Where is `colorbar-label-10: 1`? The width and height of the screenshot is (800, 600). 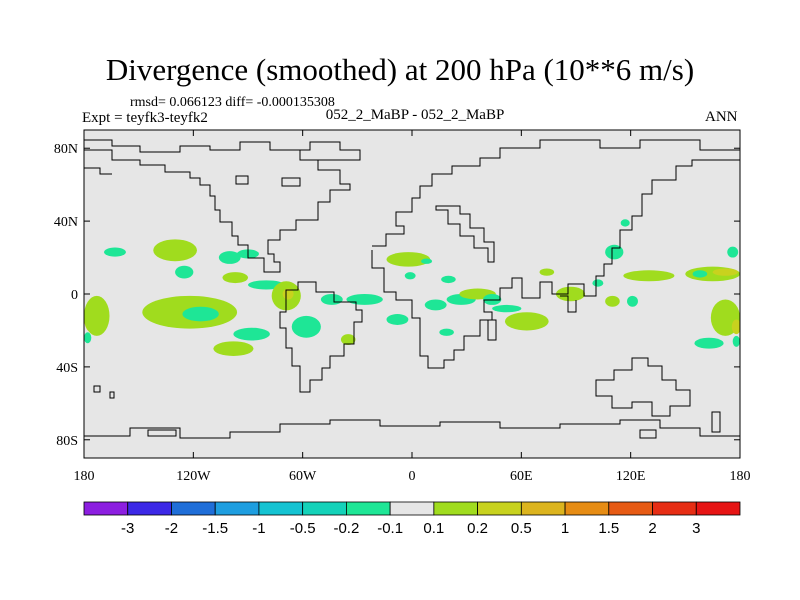 colorbar-label-10: 1 is located at coordinates (565, 528).